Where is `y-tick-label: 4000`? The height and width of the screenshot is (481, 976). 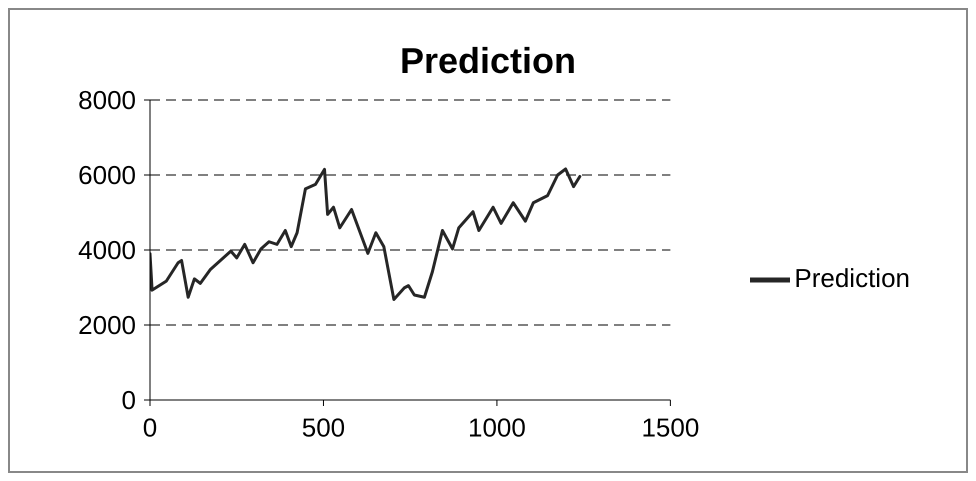
y-tick-label: 4000 is located at coordinates (107, 250).